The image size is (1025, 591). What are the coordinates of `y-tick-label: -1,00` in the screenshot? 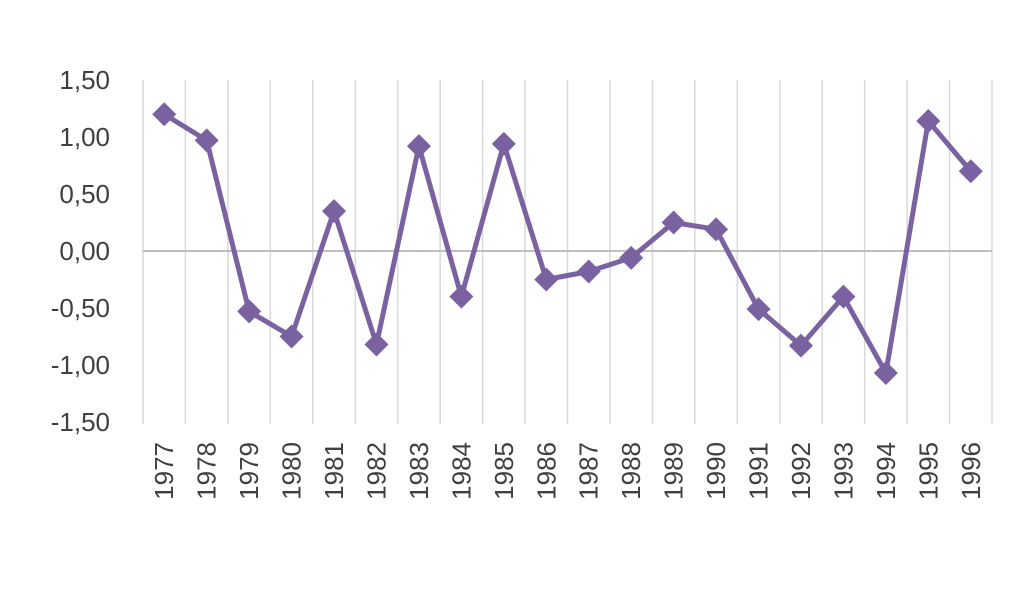 It's located at (80, 365).